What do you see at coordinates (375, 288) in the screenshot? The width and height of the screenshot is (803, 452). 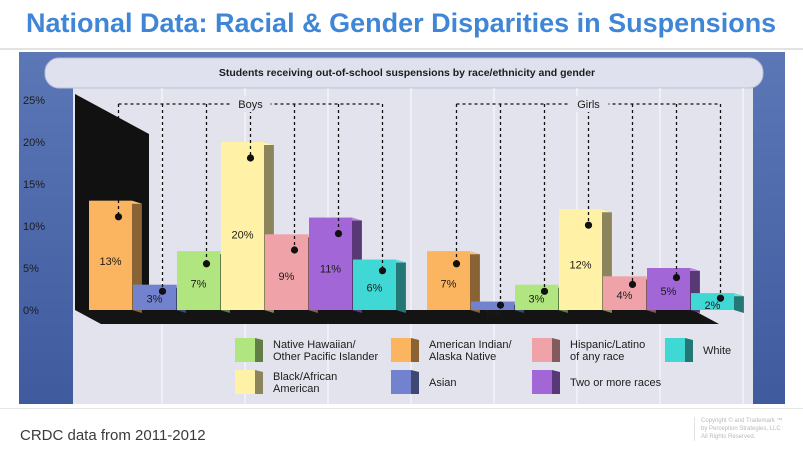 I see `bar-value-label: 6%` at bounding box center [375, 288].